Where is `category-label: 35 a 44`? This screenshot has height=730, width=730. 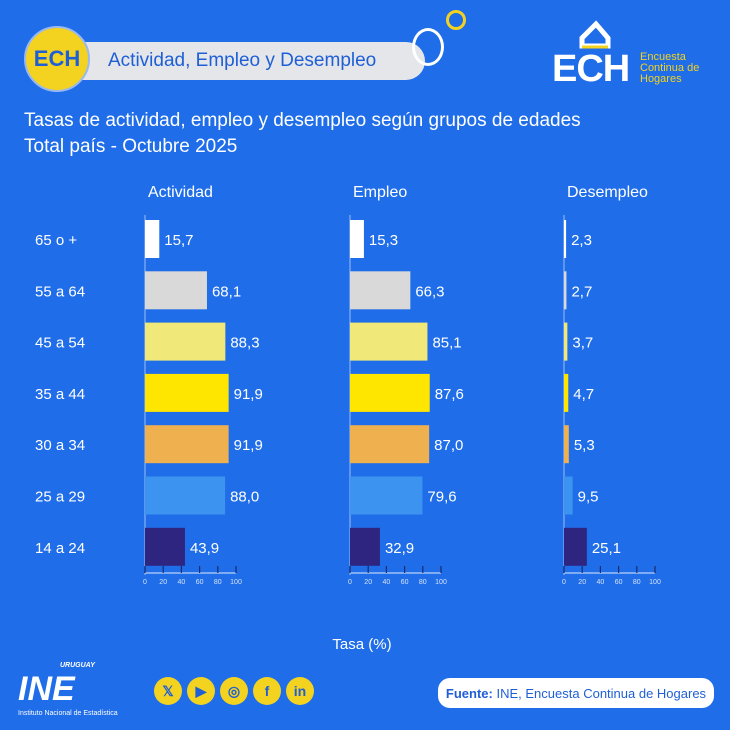
category-label: 35 a 44 is located at coordinates (60, 394).